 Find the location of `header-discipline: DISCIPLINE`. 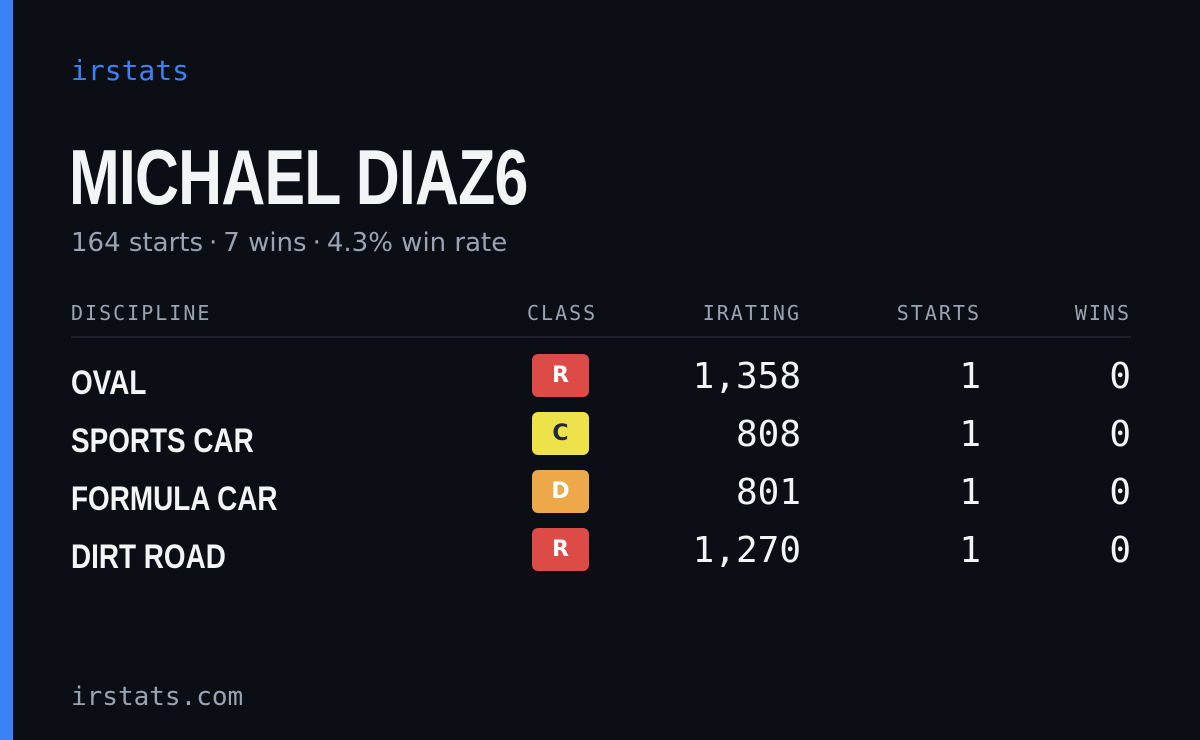

header-discipline: DISCIPLINE is located at coordinates (141, 313).